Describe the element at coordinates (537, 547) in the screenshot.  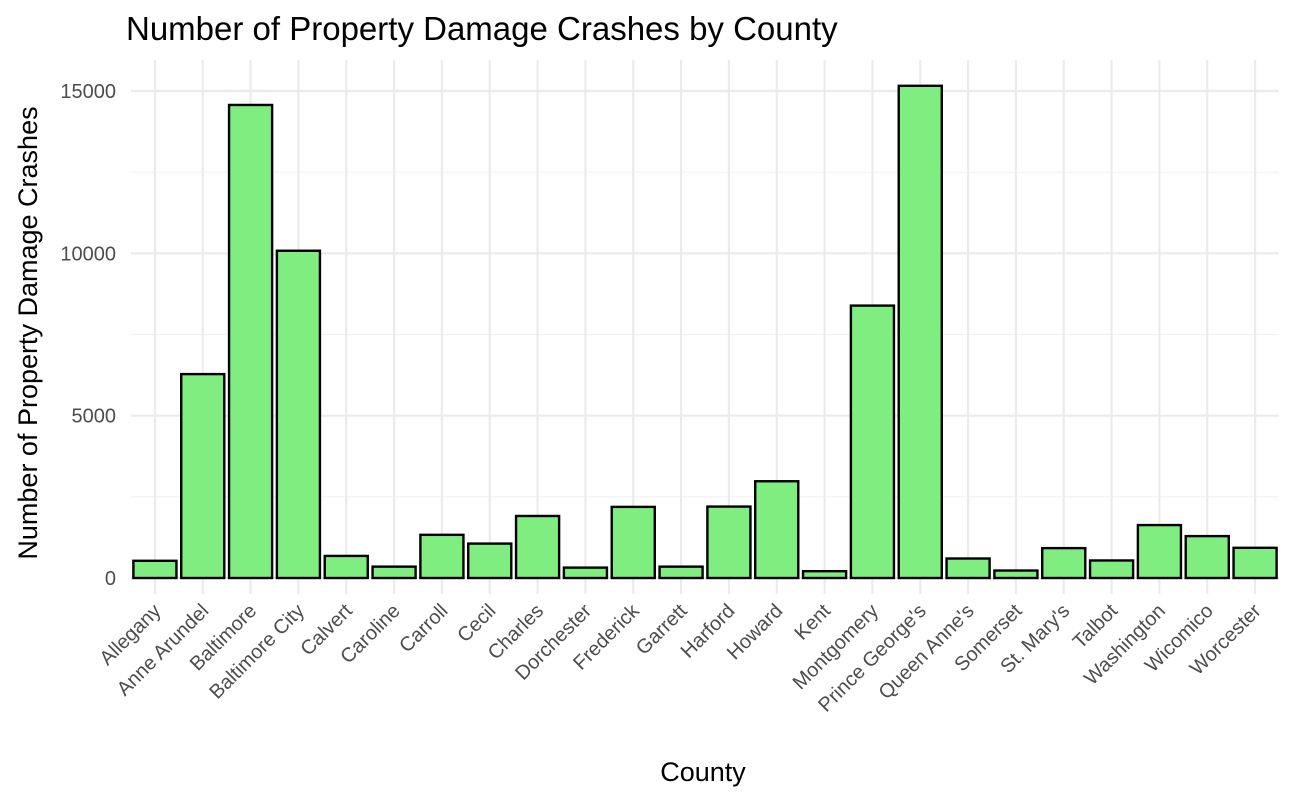
I see `bar-charles` at that location.